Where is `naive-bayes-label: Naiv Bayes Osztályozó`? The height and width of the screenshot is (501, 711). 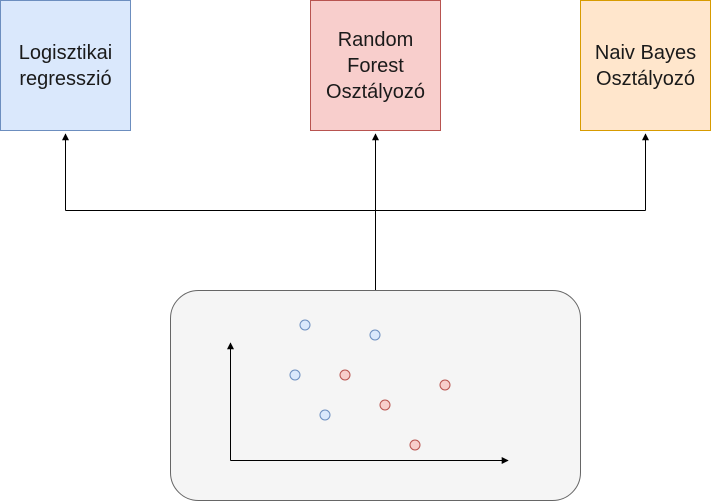 naive-bayes-label: Naiv Bayes Osztályozó is located at coordinates (645, 65).